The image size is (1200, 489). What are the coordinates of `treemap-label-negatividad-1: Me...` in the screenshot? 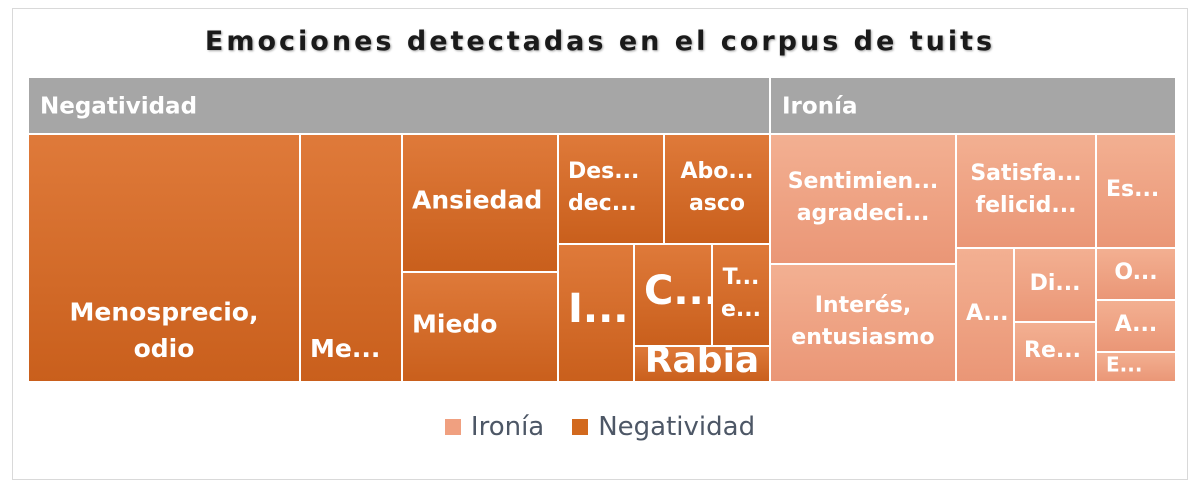 It's located at (345, 348).